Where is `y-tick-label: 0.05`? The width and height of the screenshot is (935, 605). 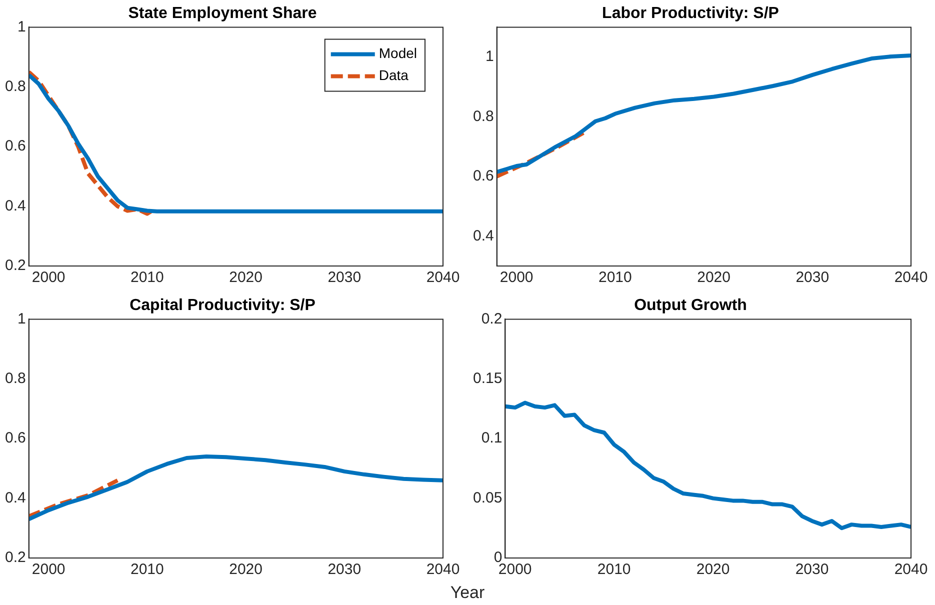
y-tick-label: 0.05 is located at coordinates (487, 497).